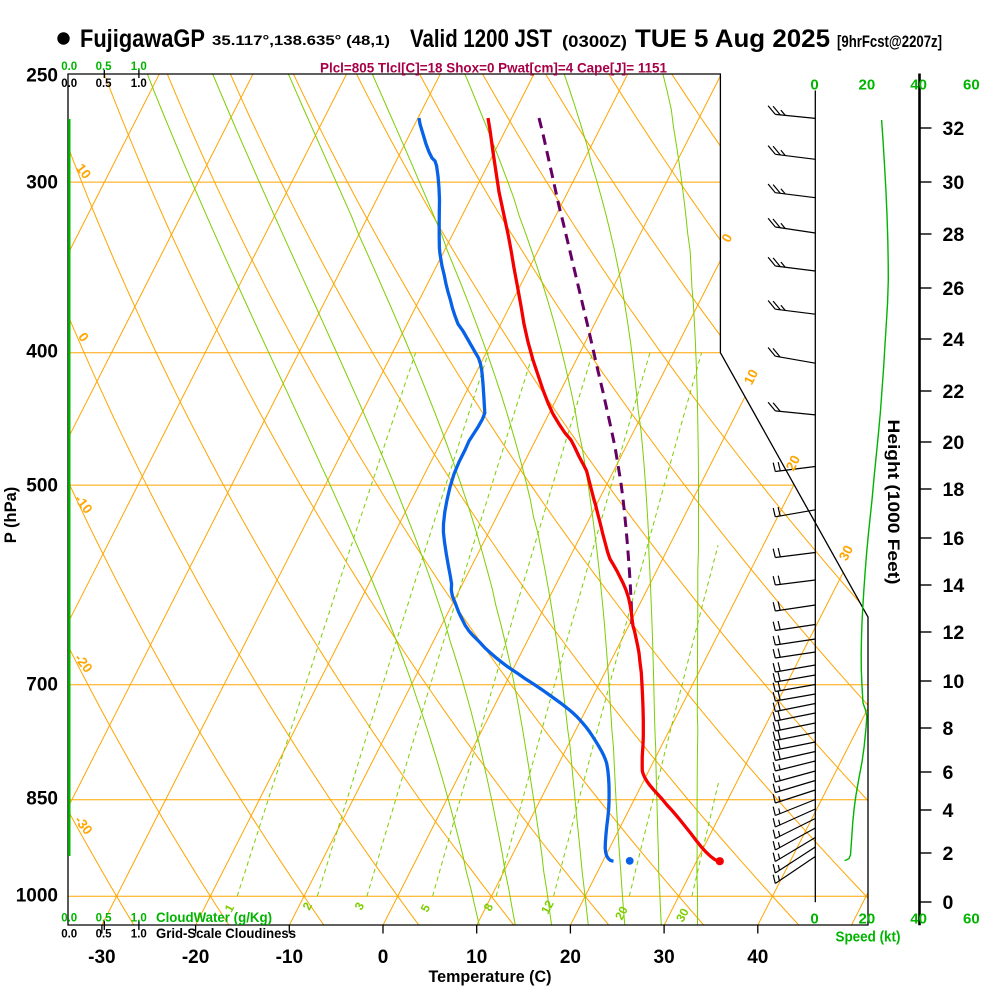 The height and width of the screenshot is (1000, 1000). I want to click on svg-text: P (hPa), so click(11, 515).